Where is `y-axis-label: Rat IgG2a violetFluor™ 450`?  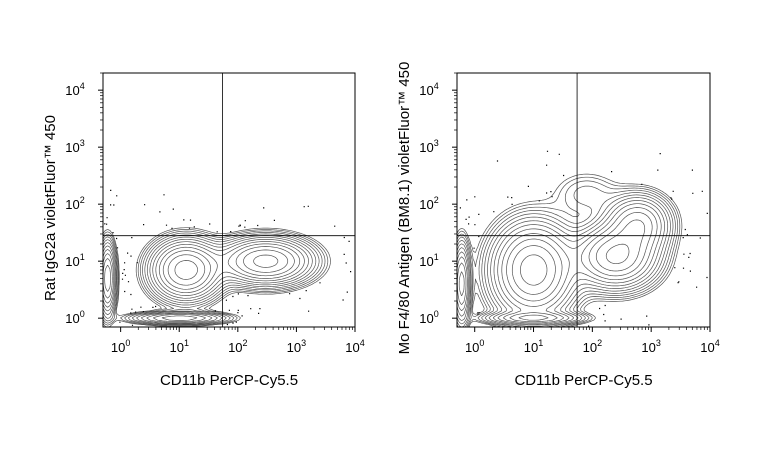 y-axis-label: Rat IgG2a violetFluor™ 450 is located at coordinates (50, 208).